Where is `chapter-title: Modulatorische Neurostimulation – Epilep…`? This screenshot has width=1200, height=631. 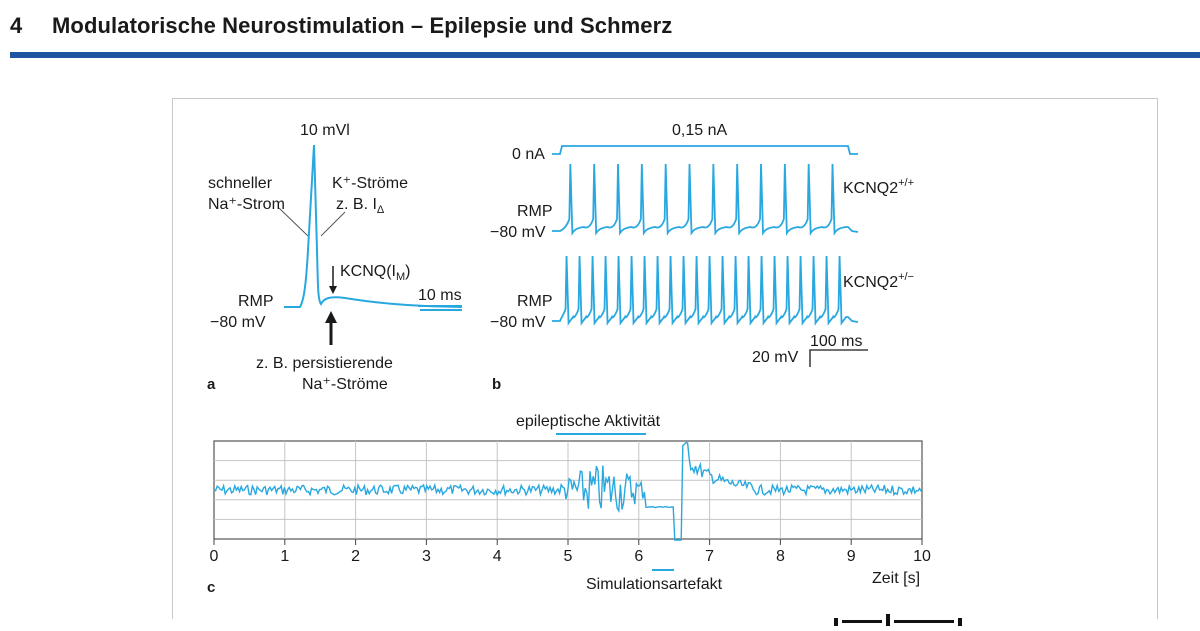 chapter-title: Modulatorische Neurostimulation – Epilep… is located at coordinates (362, 25).